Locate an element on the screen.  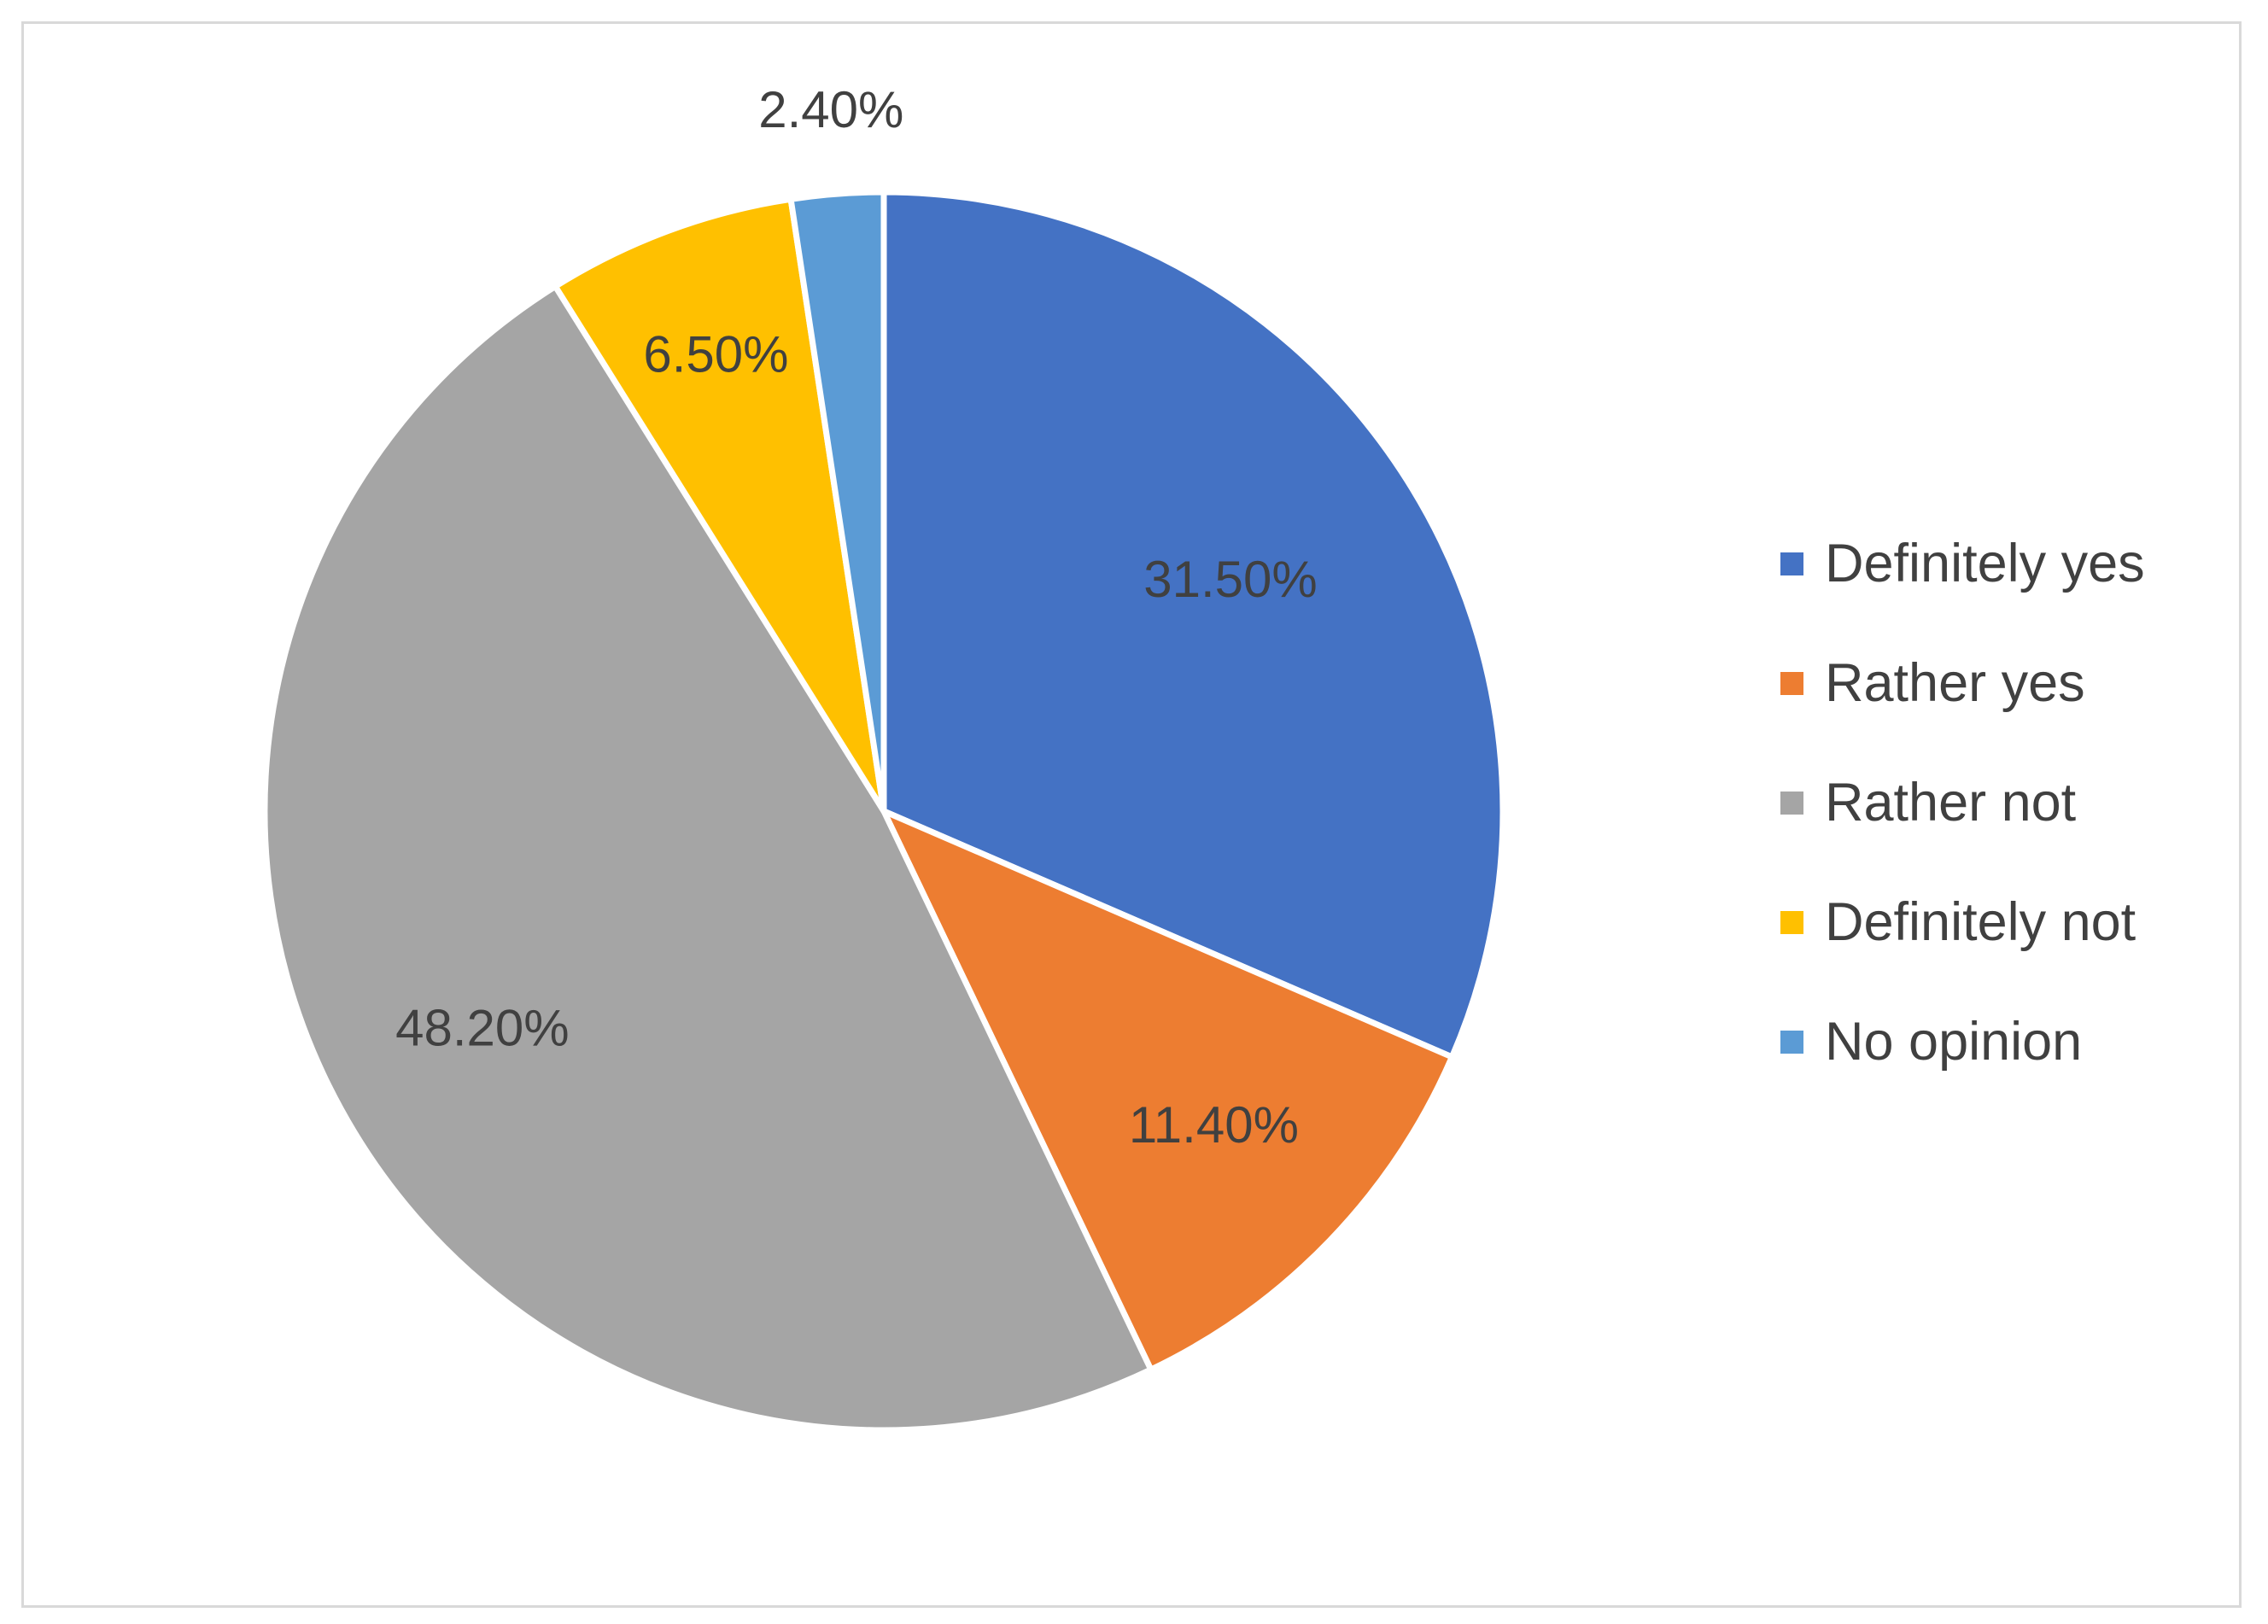
data-label-definitely-not: 6.50% is located at coordinates (715, 355).